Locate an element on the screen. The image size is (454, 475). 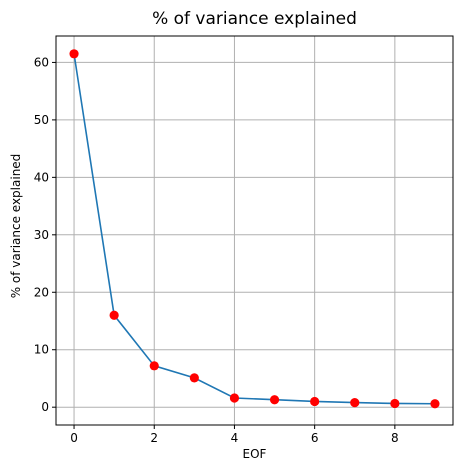
x-axis-ticks: 0 2 4 6 8 is located at coordinates (234, 435).